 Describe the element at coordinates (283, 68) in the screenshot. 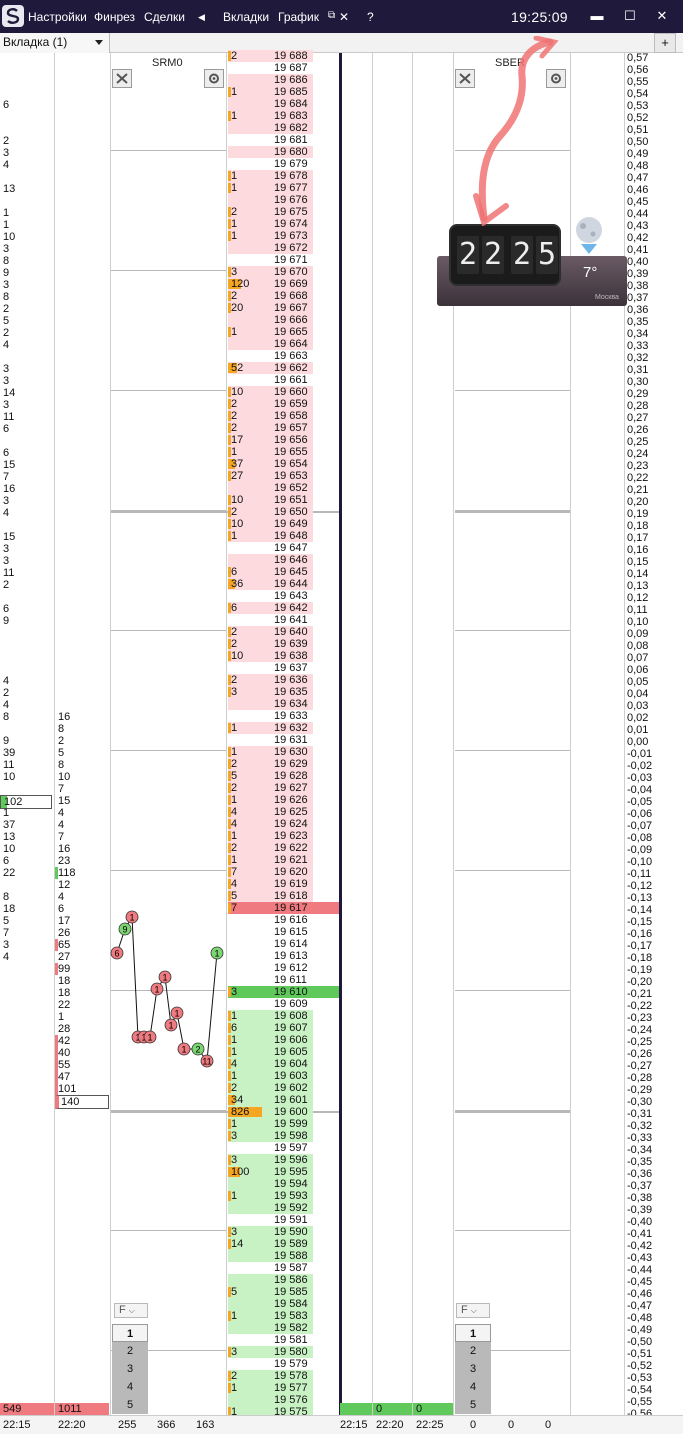

I see `ask-row: 19 687` at that location.